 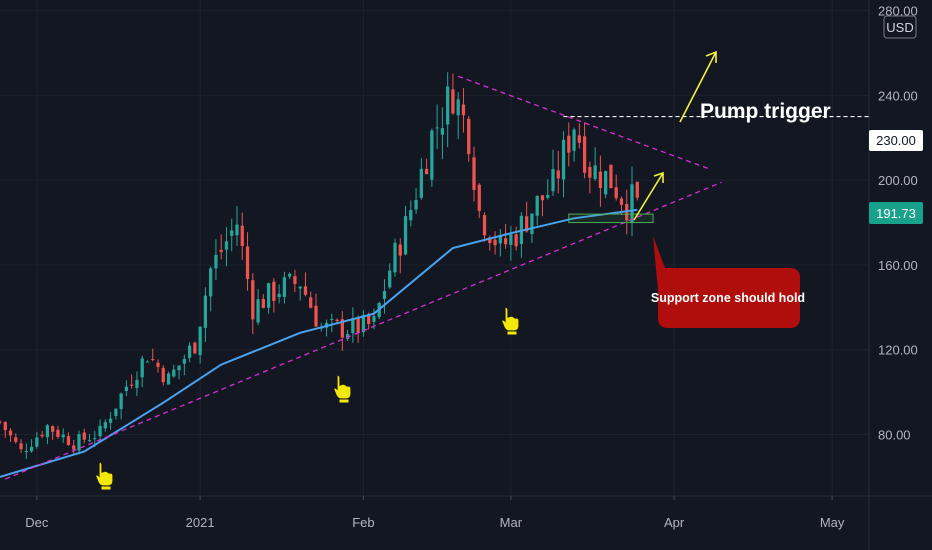 I want to click on price-scale: 80.00 120.00 160.00 200.00 240.00 280.00, so click(x=898, y=223).